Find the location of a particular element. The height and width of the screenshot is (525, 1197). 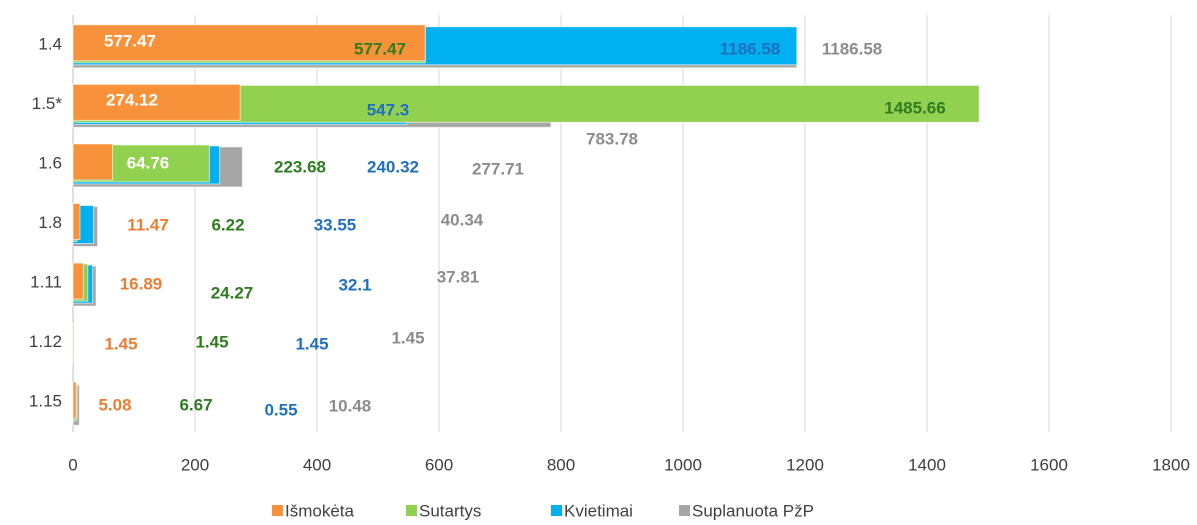

data-label: 32.1 is located at coordinates (354, 284).